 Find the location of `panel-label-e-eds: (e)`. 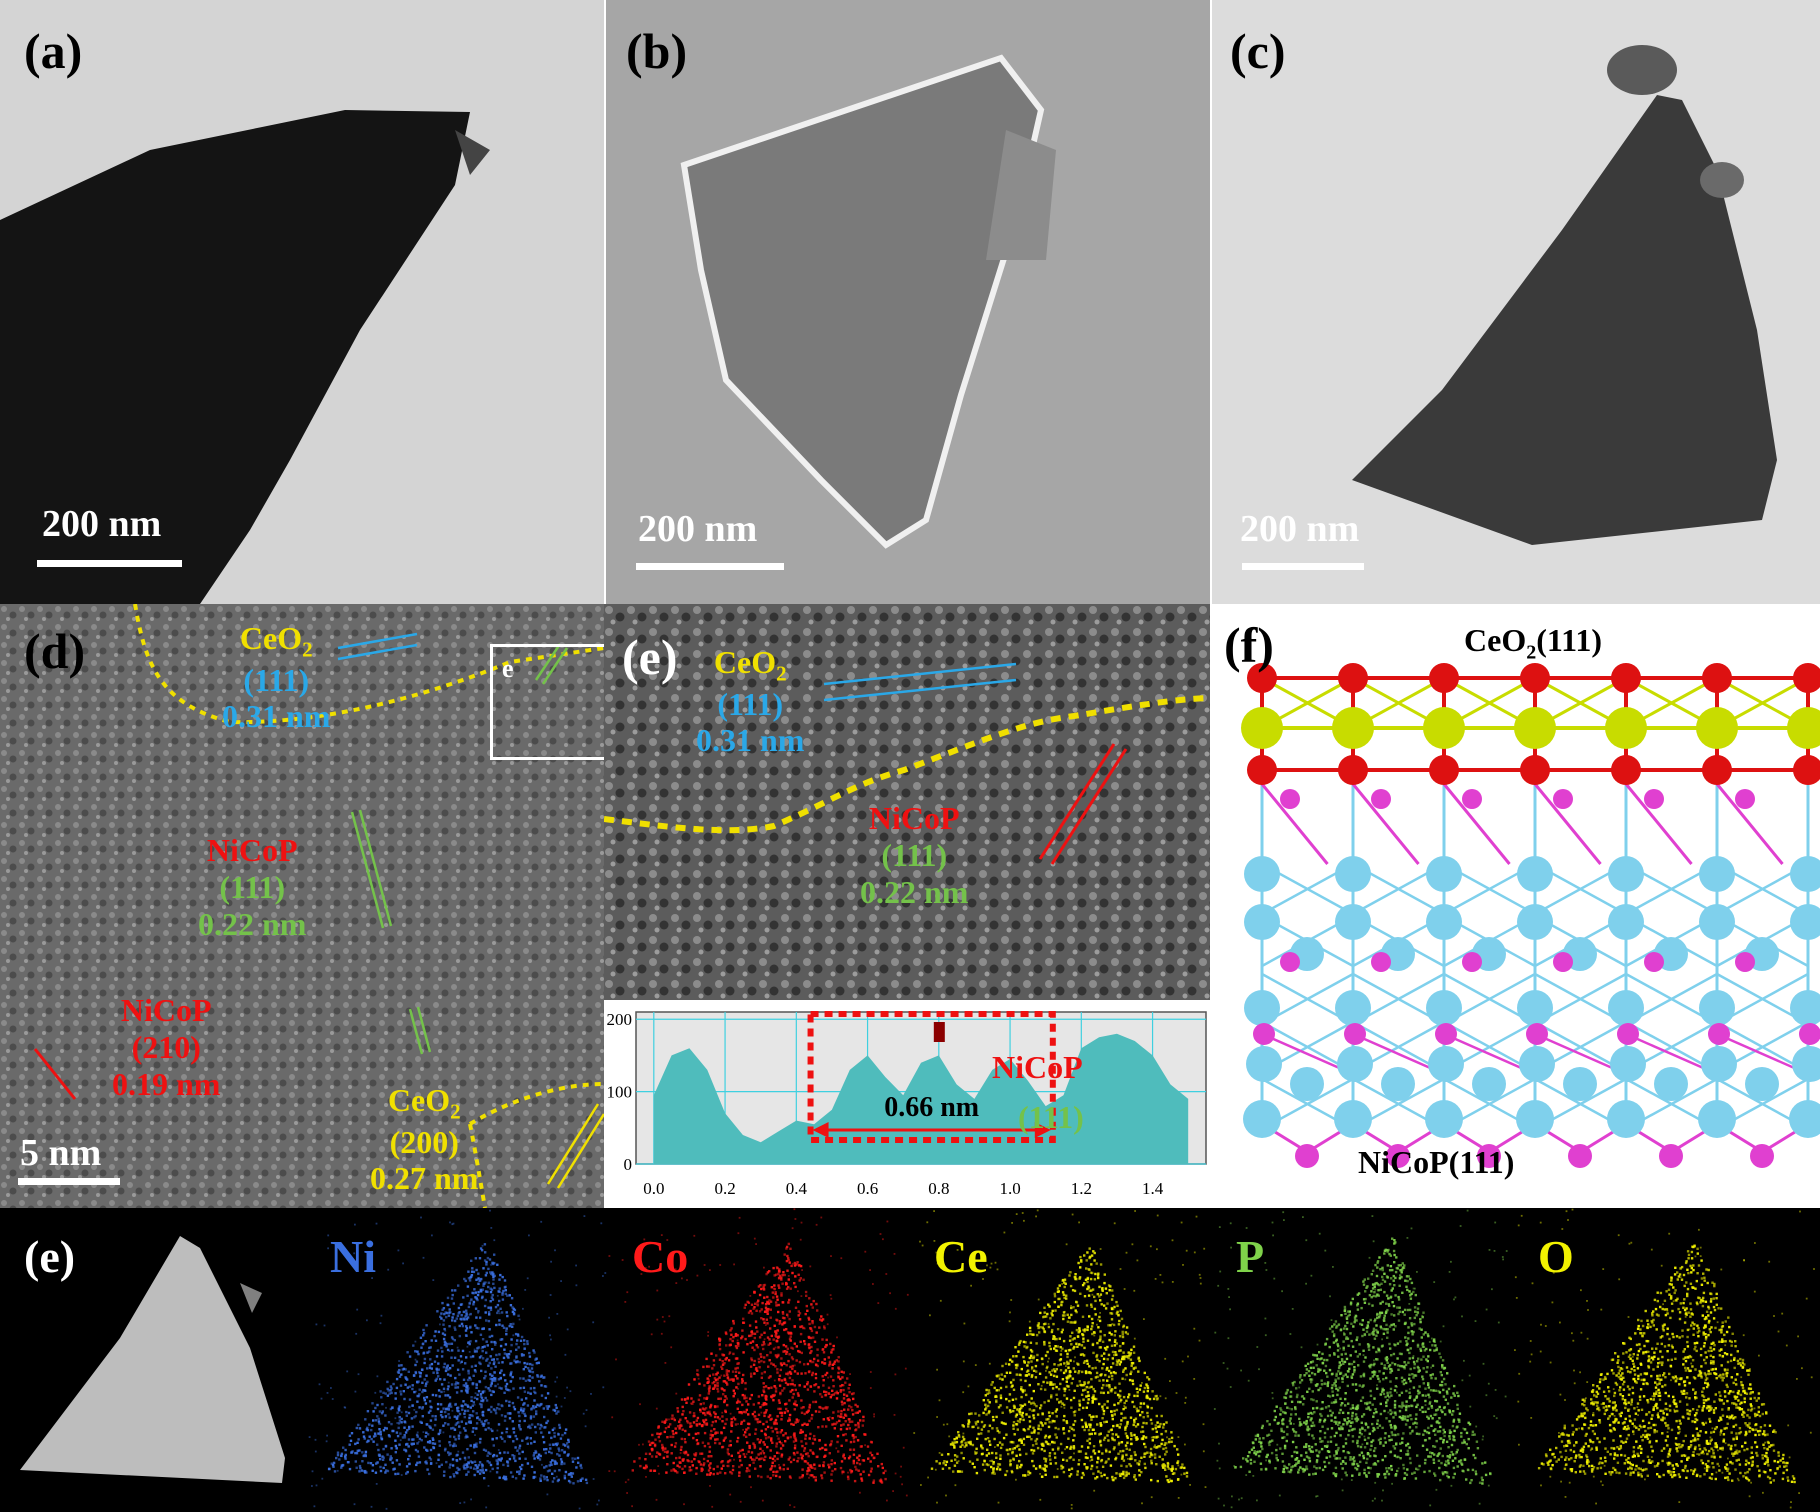

panel-label-e-eds: (e) is located at coordinates (50, 1256).